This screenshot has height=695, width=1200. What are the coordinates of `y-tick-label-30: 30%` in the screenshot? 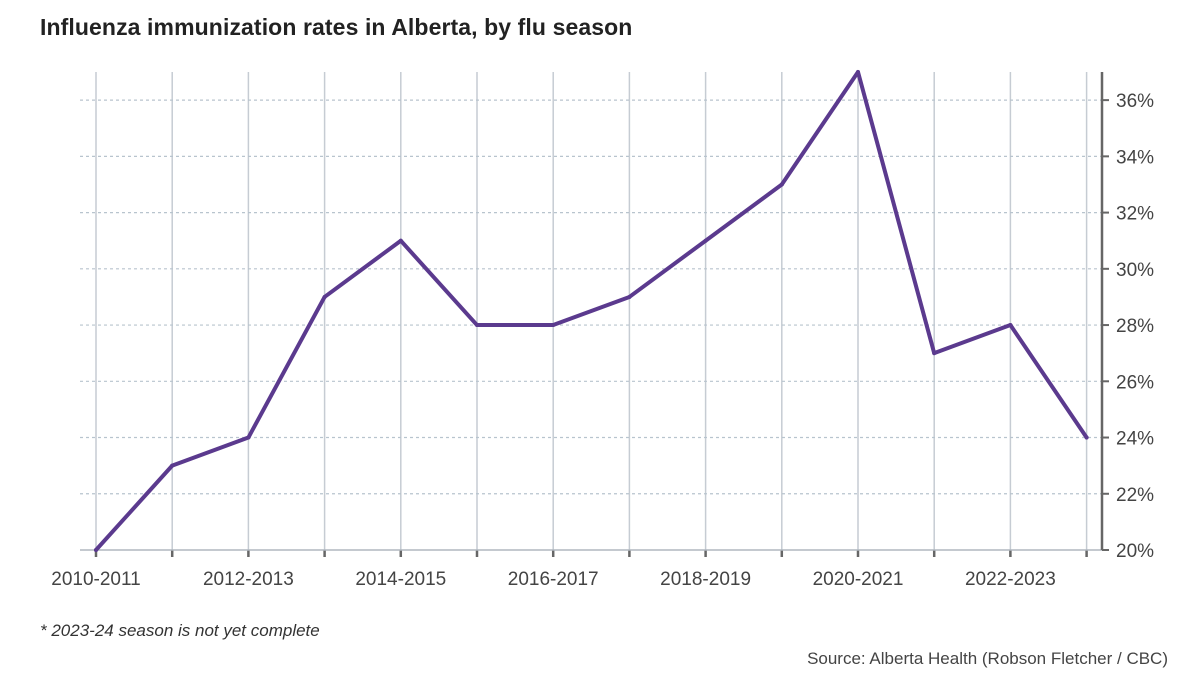 It's located at (1135, 270).